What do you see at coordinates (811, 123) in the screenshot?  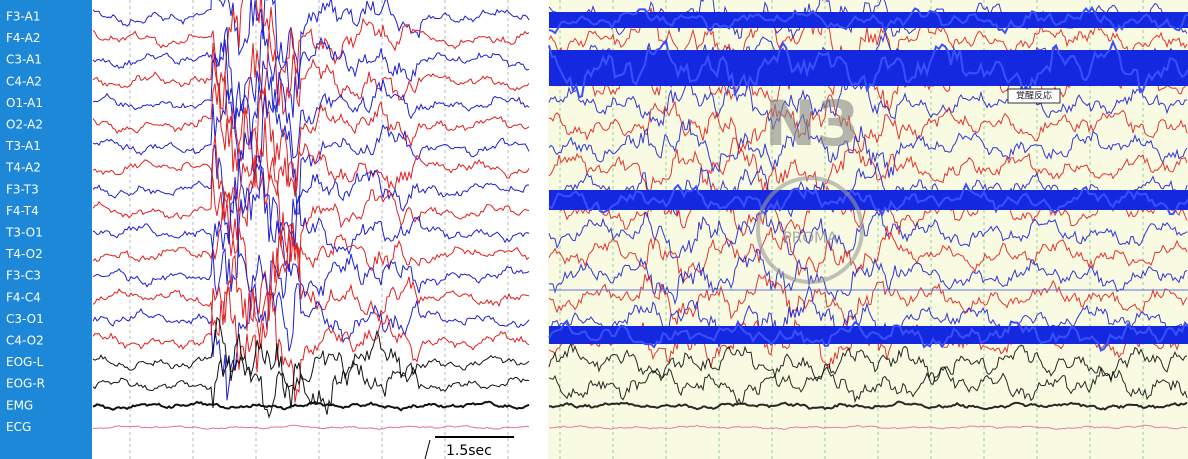 I see `stage-label: N3` at bounding box center [811, 123].